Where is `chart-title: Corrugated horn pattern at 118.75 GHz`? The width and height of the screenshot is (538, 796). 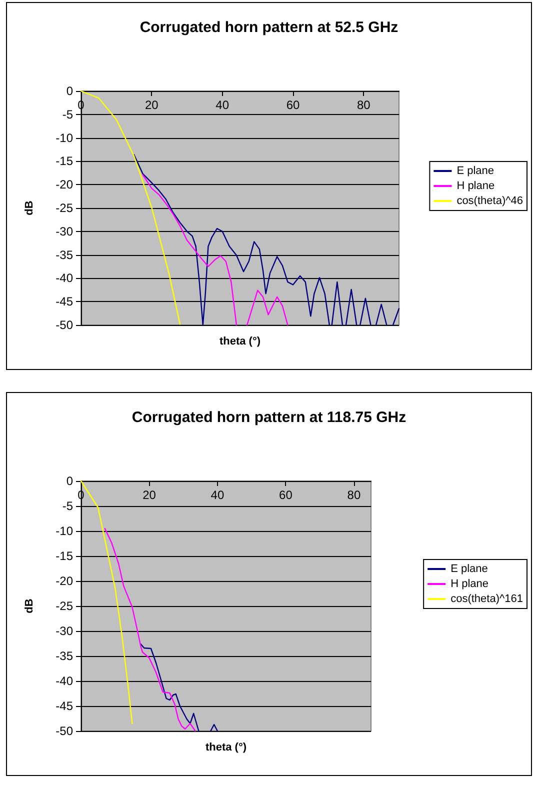
chart-title: Corrugated horn pattern at 118.75 GHz is located at coordinates (269, 417).